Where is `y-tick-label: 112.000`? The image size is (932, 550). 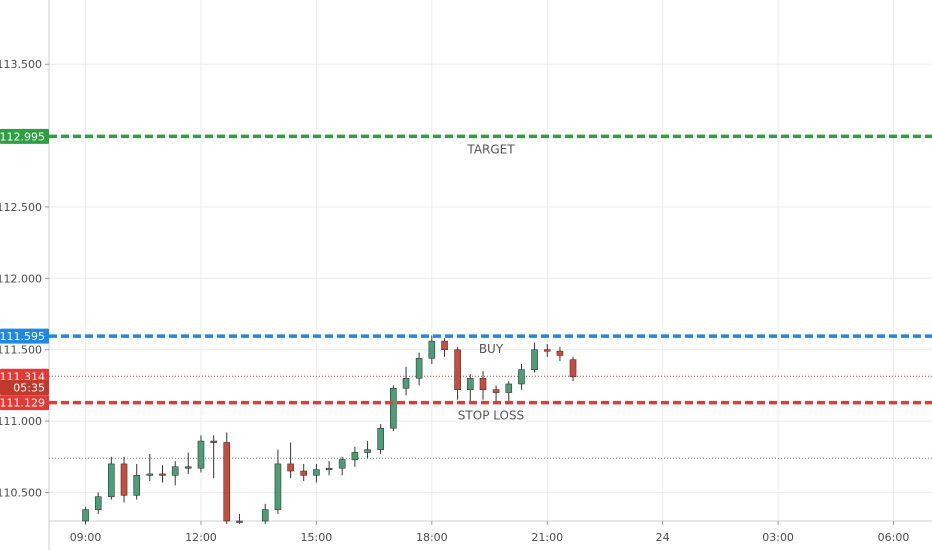 y-tick-label: 112.000 is located at coordinates (21, 278).